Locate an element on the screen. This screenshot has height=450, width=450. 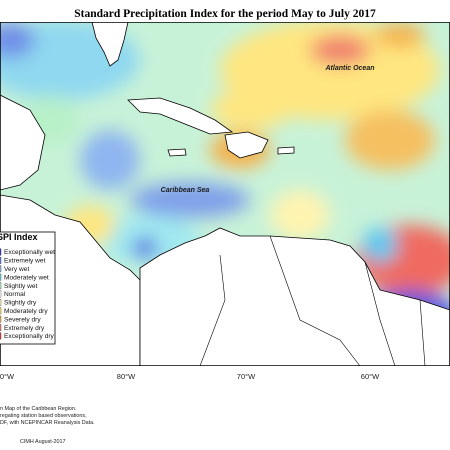
footer-line: DF, with NCEPINCAR Reanalysis Data. is located at coordinates (47, 423).